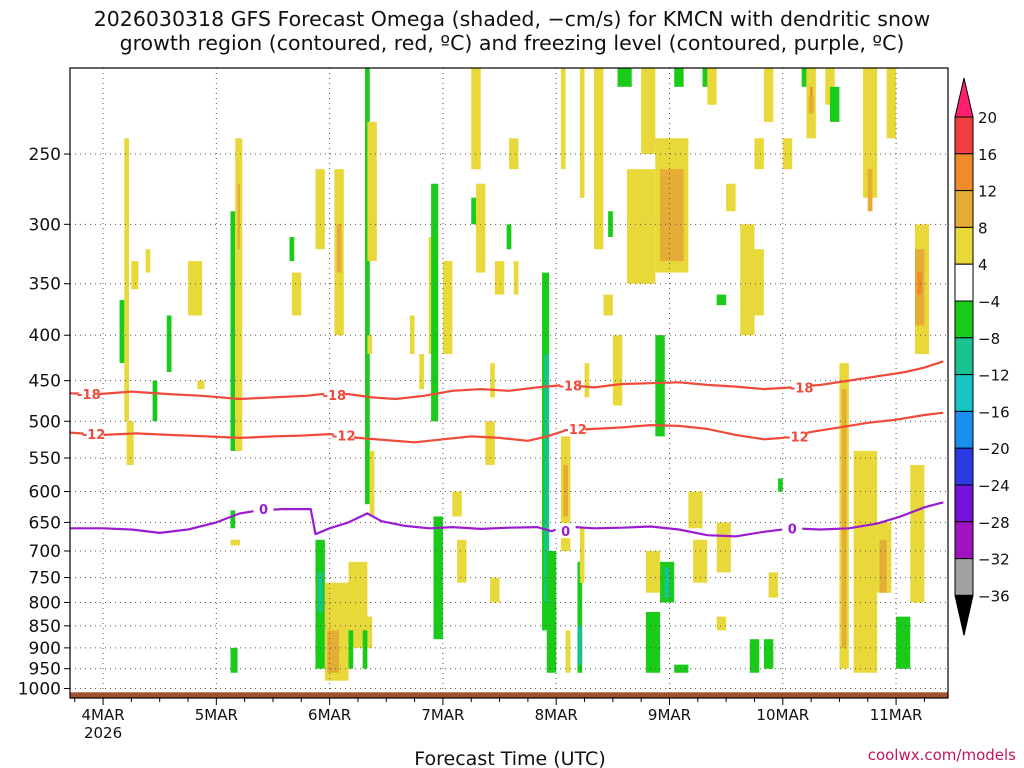 The image size is (1024, 768). What do you see at coordinates (45, 225) in the screenshot?
I see `y-tick-label: 300` at bounding box center [45, 225].